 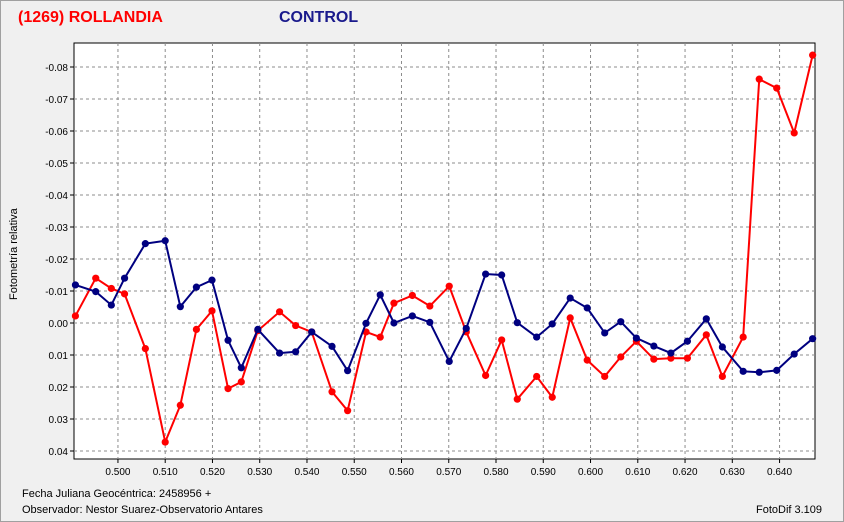 I want to click on x-tick-label: 0.560, so click(x=401, y=472).